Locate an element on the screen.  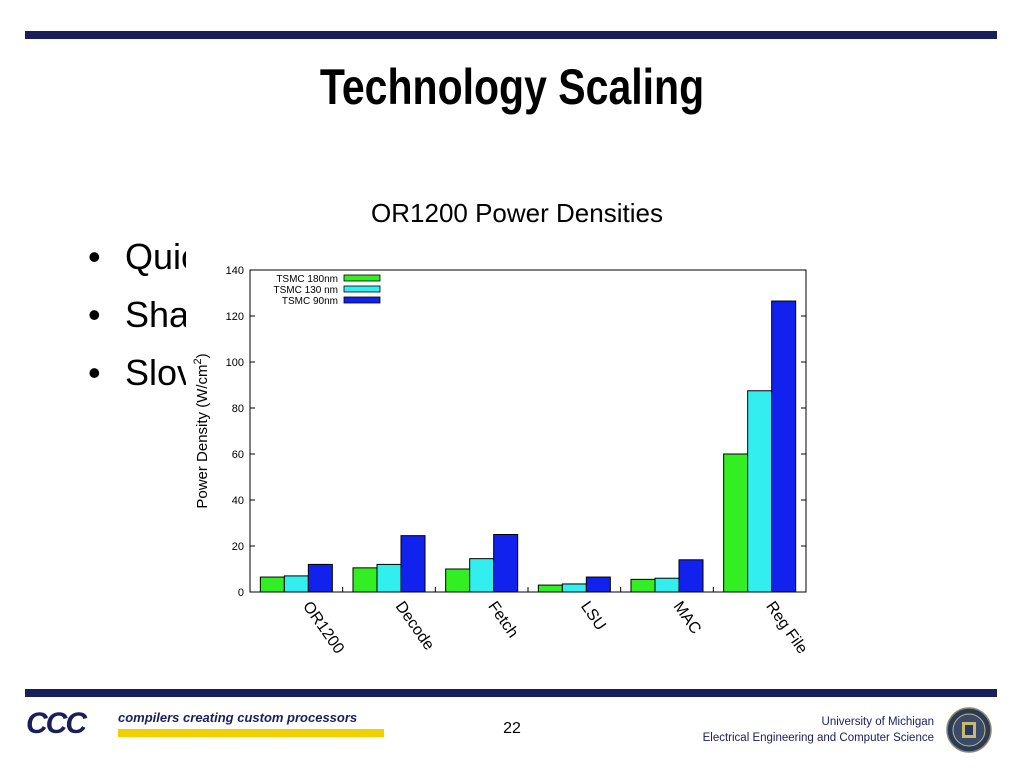
y-axis-label-superscript: 2 is located at coordinates (198, 361).